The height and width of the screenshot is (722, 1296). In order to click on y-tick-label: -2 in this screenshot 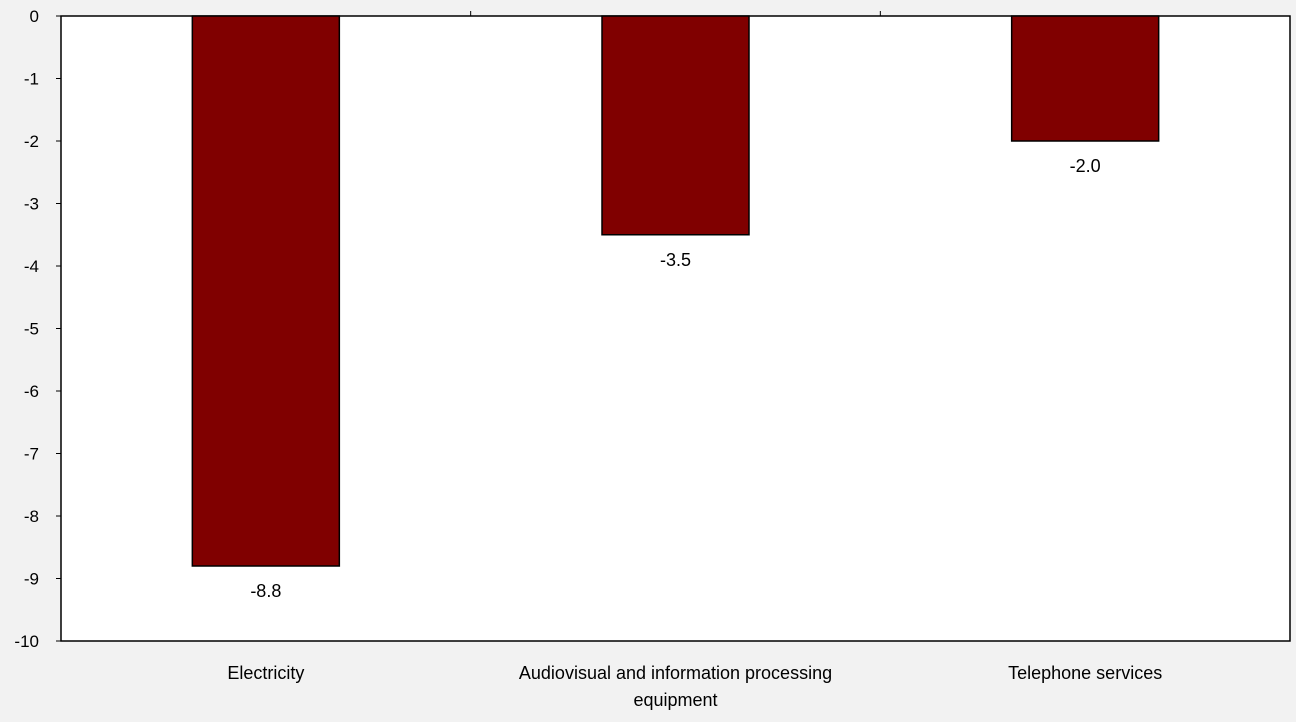, I will do `click(31, 141)`.